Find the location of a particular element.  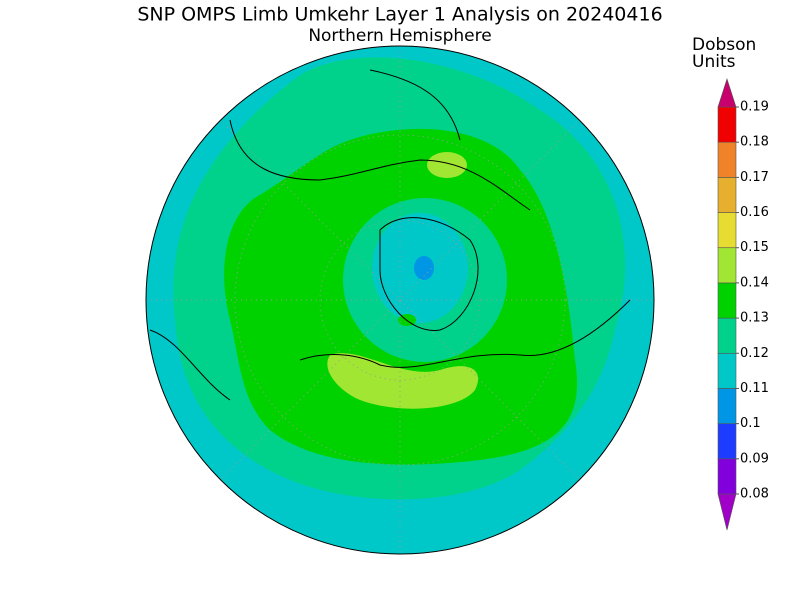

grid-line is located at coordinates (400, 300).